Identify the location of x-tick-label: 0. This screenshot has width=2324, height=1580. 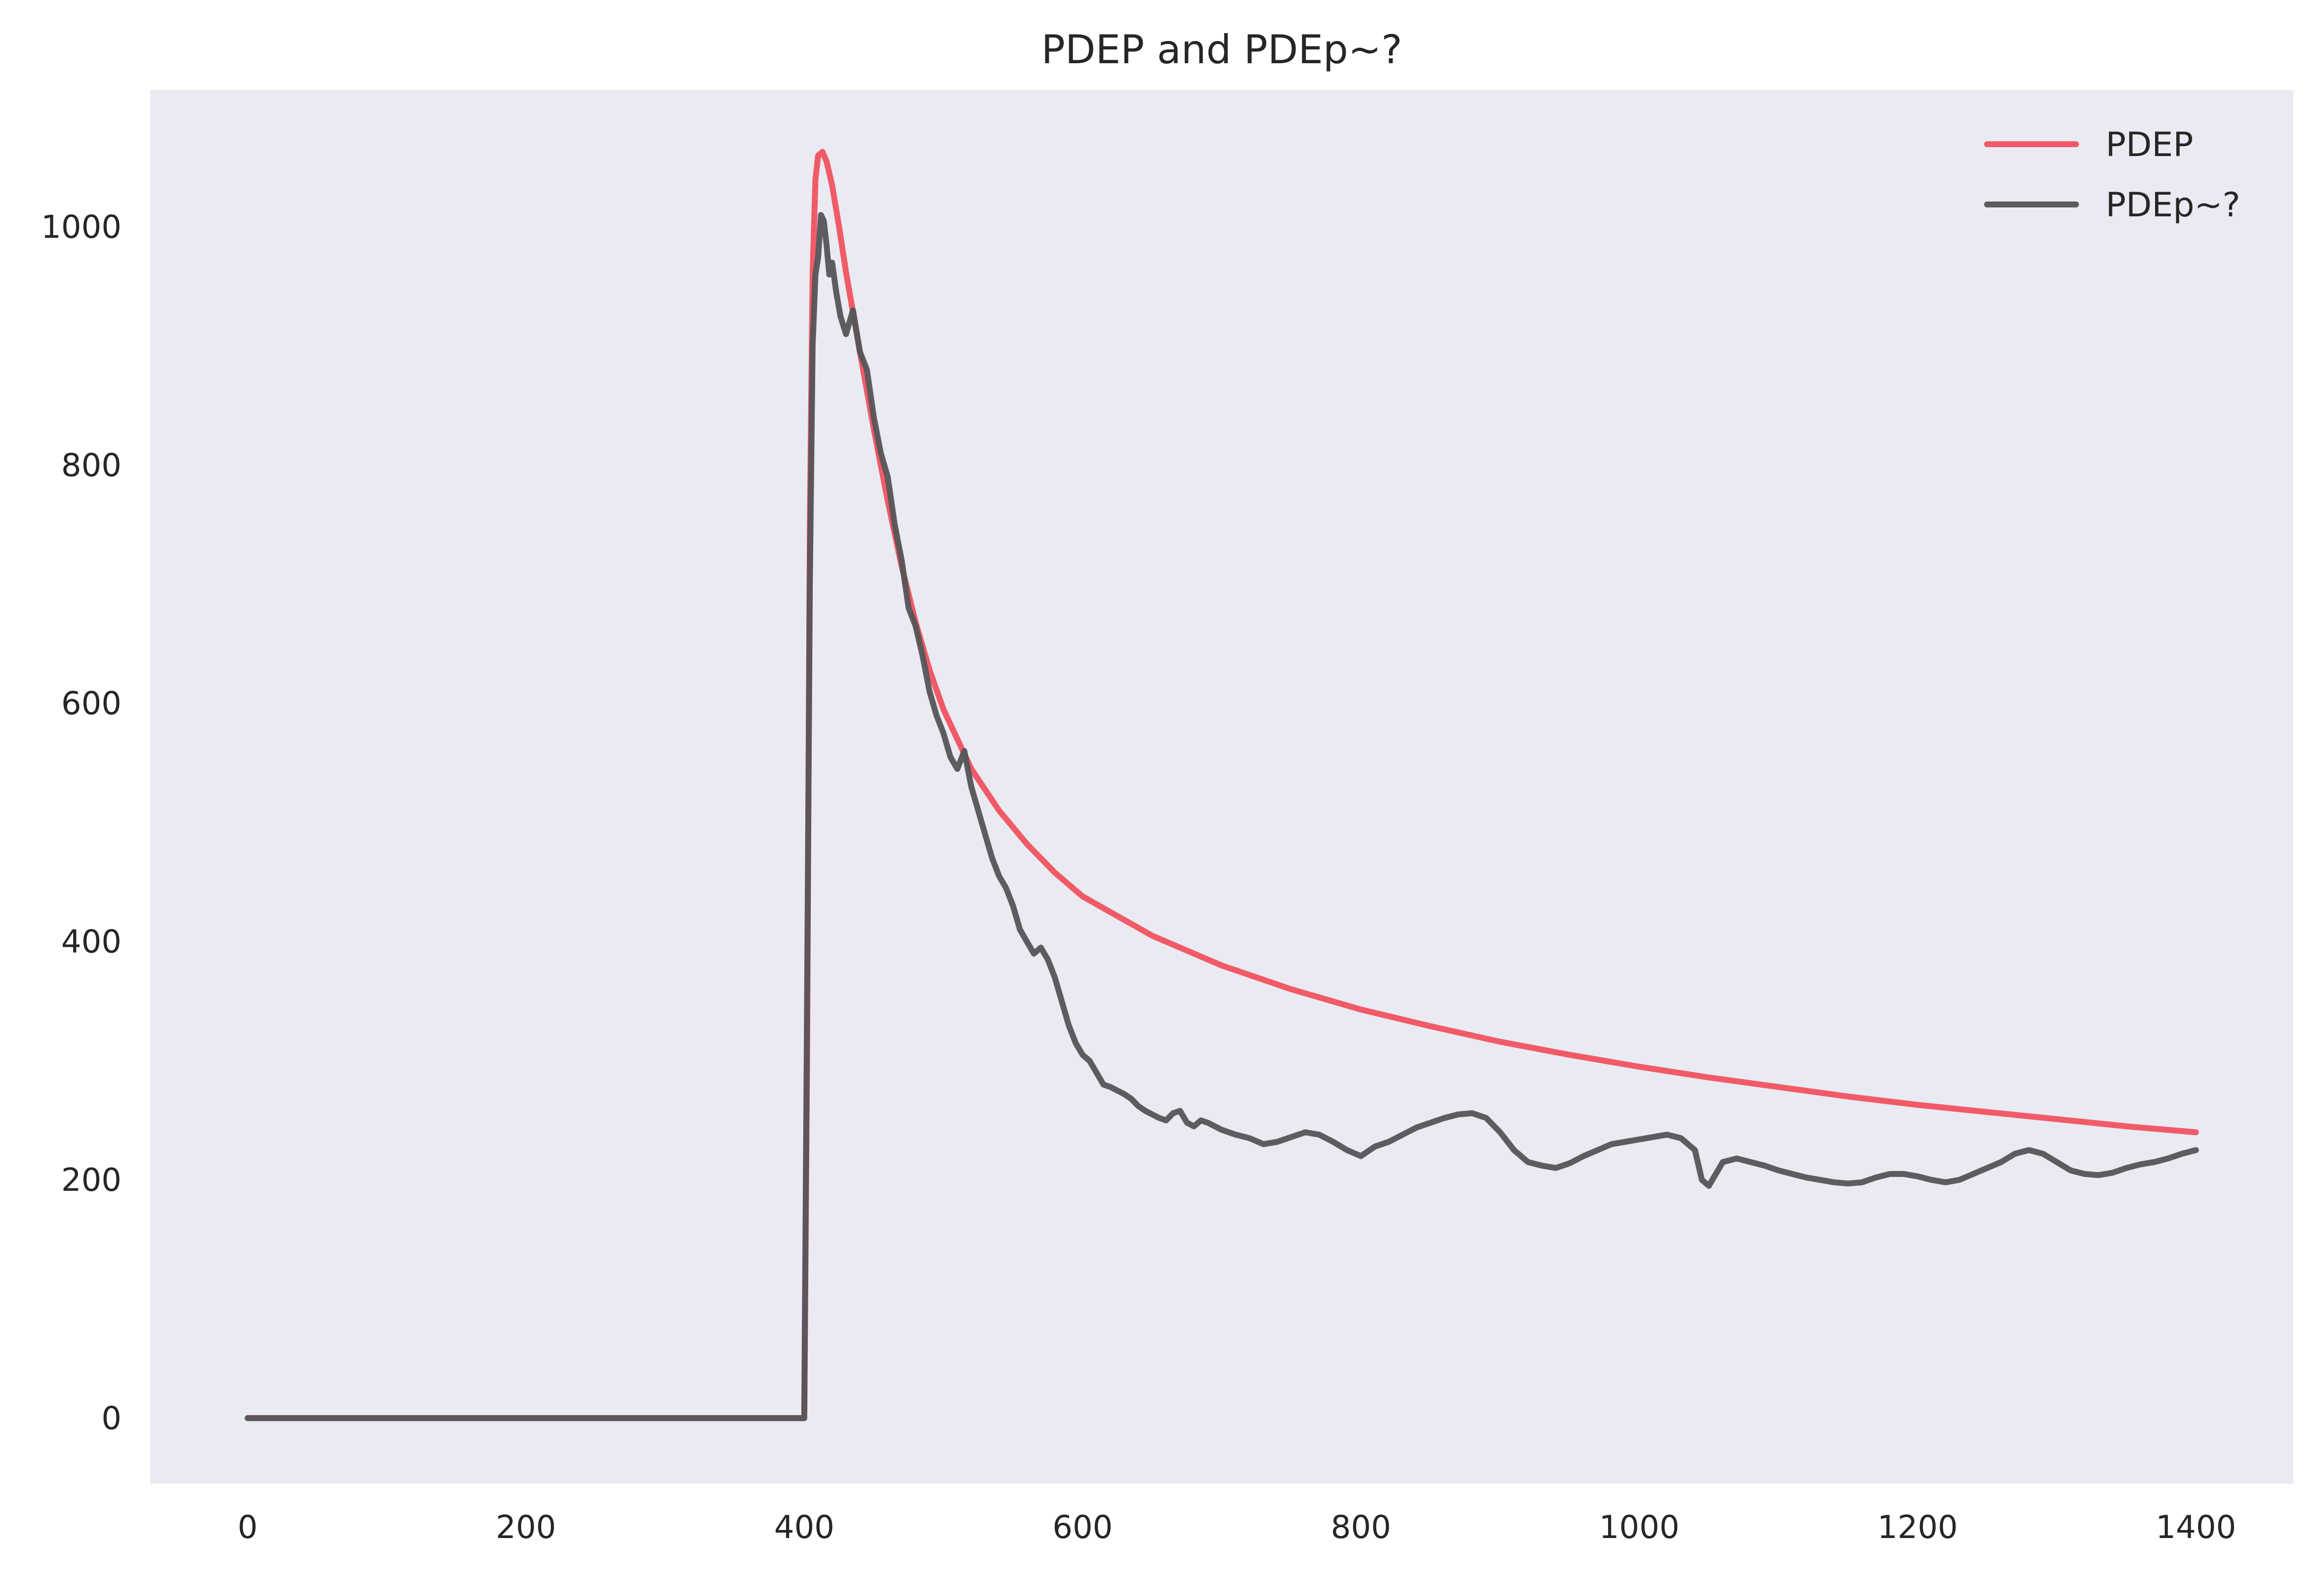
(248, 1528).